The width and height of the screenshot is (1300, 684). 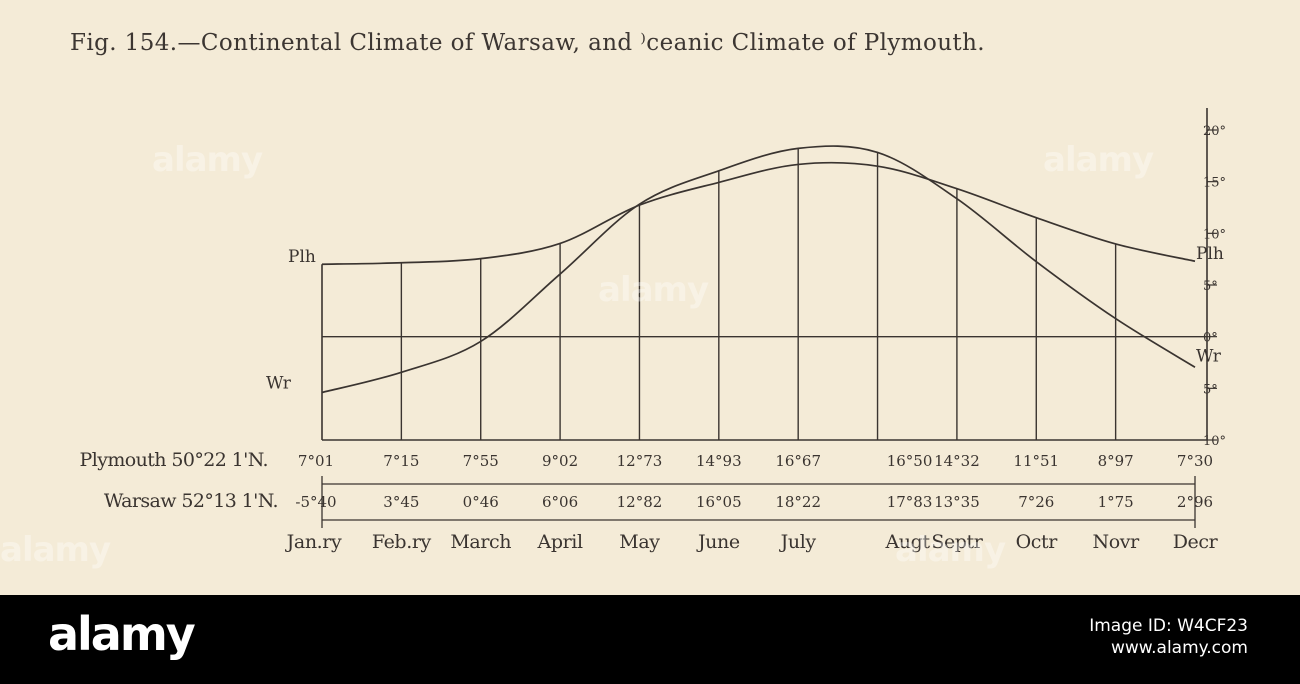 I want to click on value-label-plymouth: 8°97, so click(x=1116, y=461).